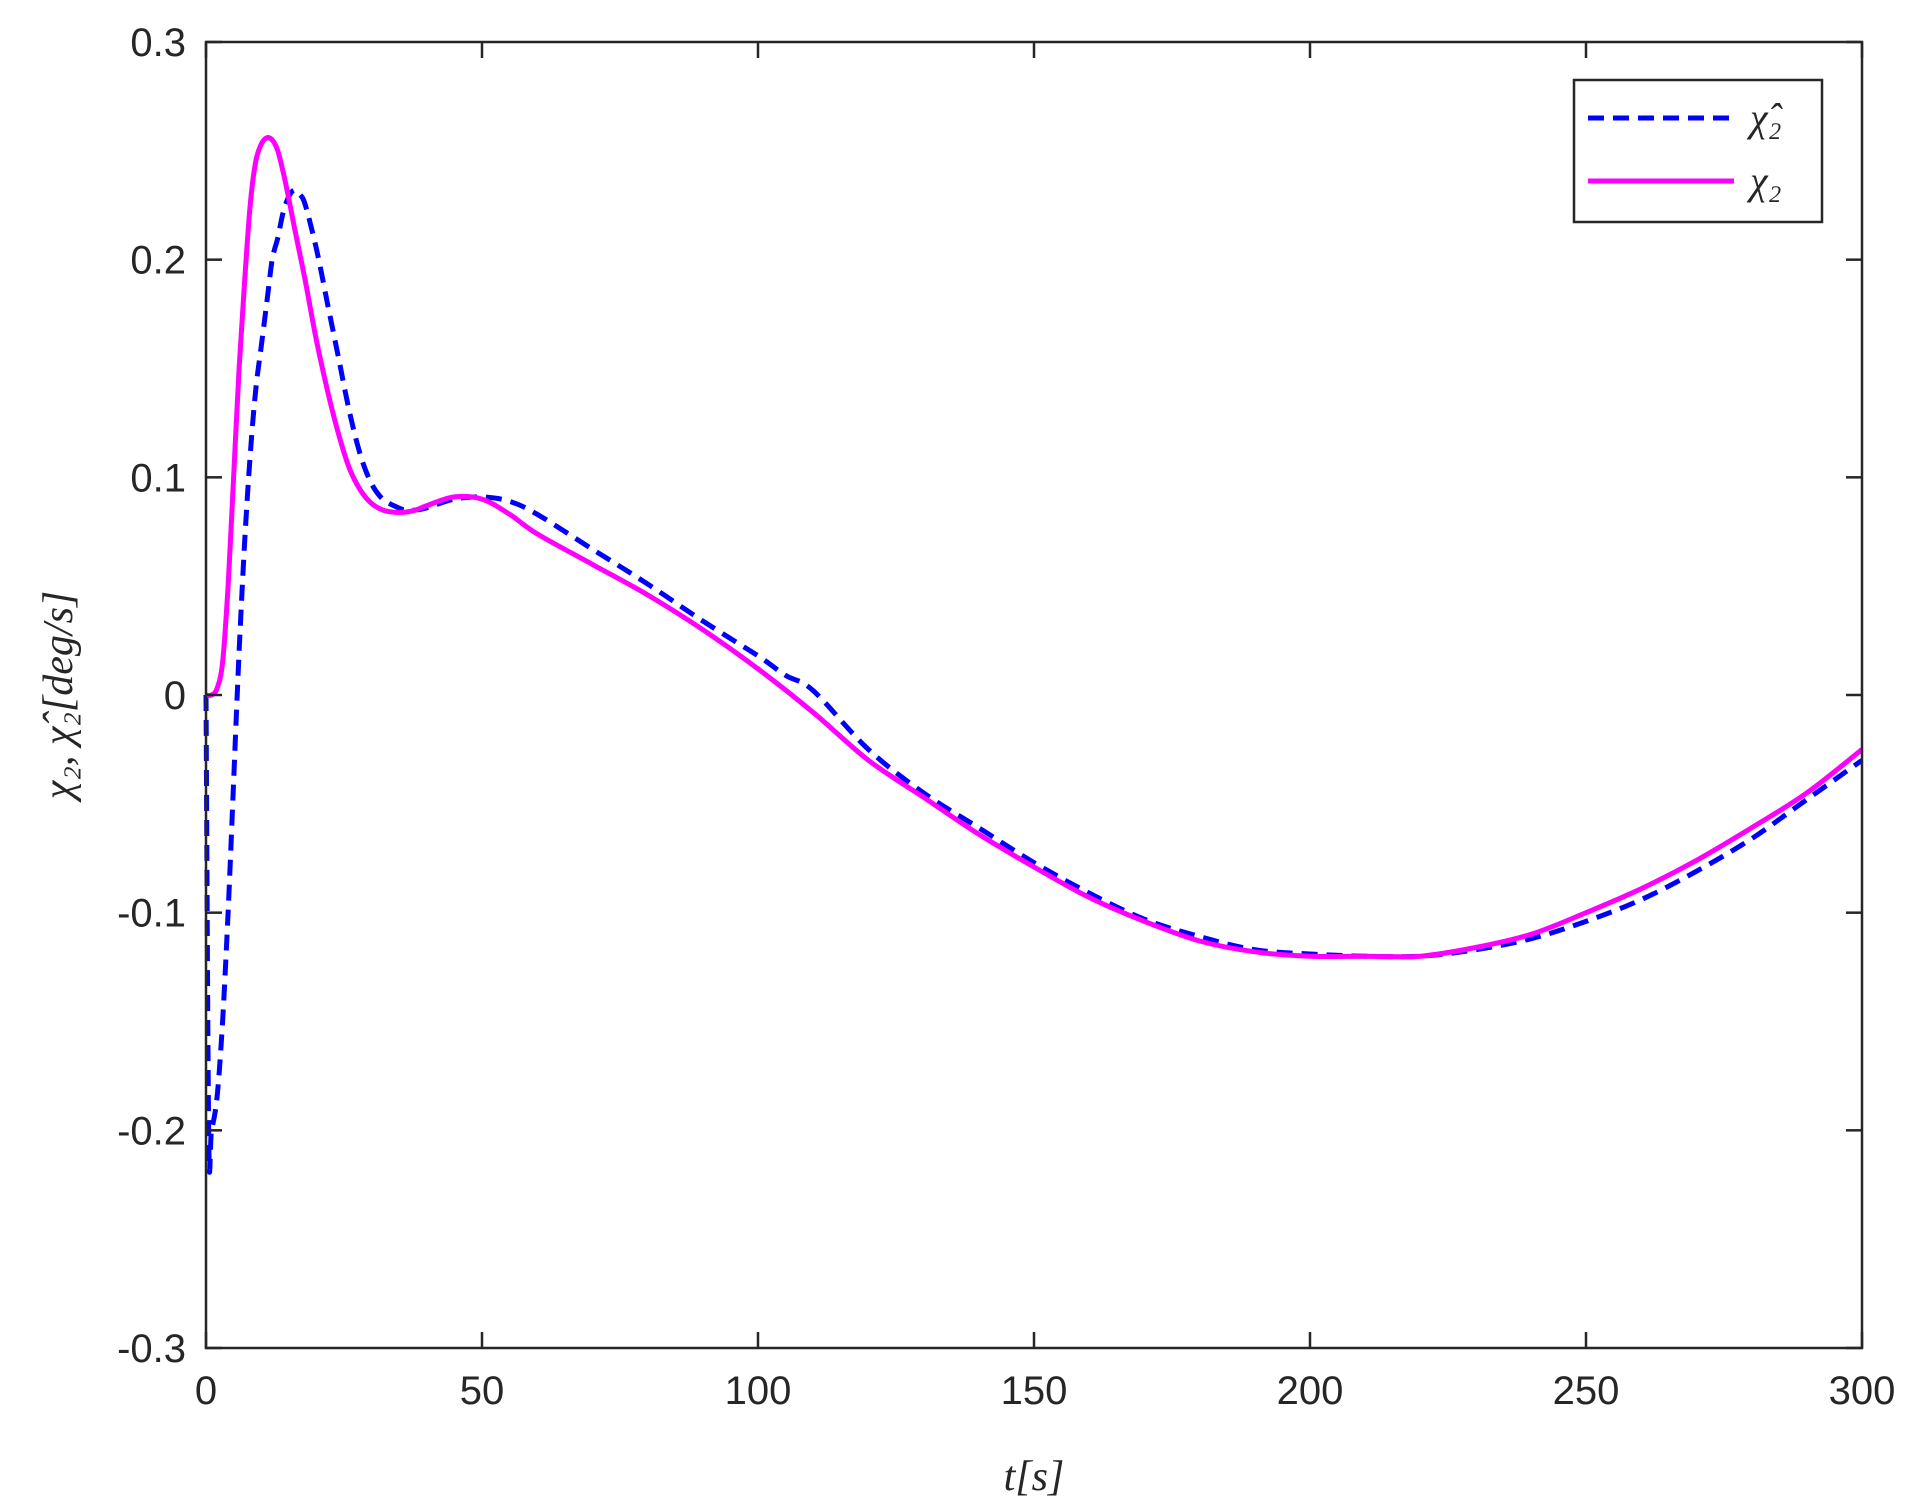  What do you see at coordinates (206, 1391) in the screenshot?
I see `x-tick-label: 0` at bounding box center [206, 1391].